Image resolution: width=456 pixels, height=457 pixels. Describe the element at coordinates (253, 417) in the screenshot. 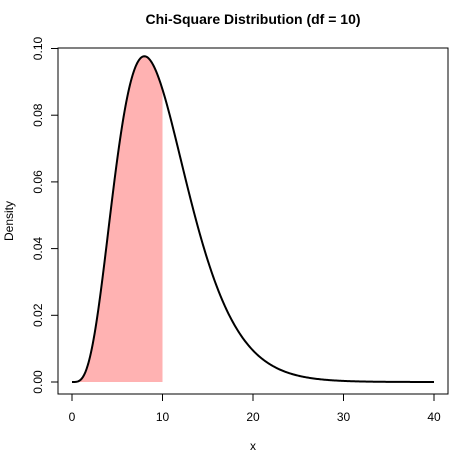

I see `x-tick-label: 20` at that location.